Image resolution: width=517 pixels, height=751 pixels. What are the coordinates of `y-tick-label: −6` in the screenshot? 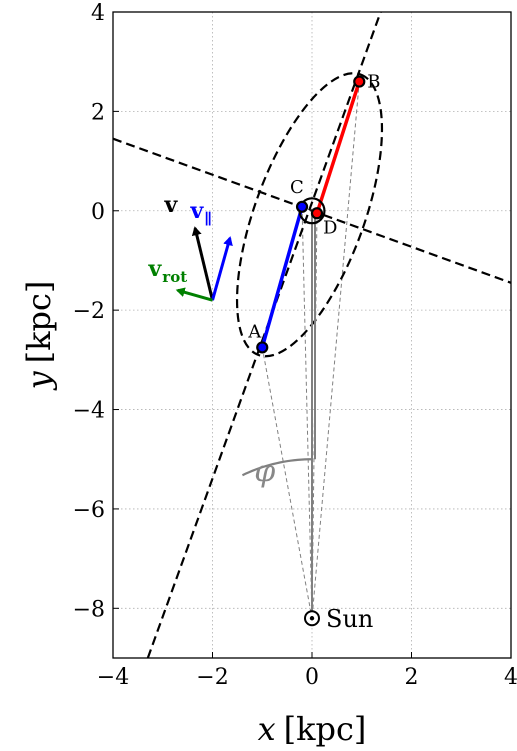 It's located at (89, 510).